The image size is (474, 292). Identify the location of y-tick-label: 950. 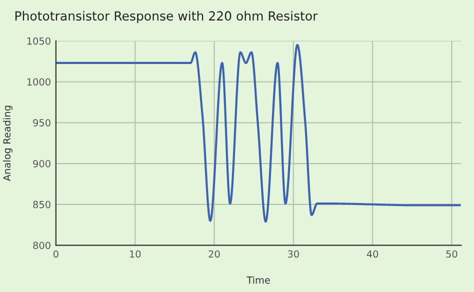
(41, 122).